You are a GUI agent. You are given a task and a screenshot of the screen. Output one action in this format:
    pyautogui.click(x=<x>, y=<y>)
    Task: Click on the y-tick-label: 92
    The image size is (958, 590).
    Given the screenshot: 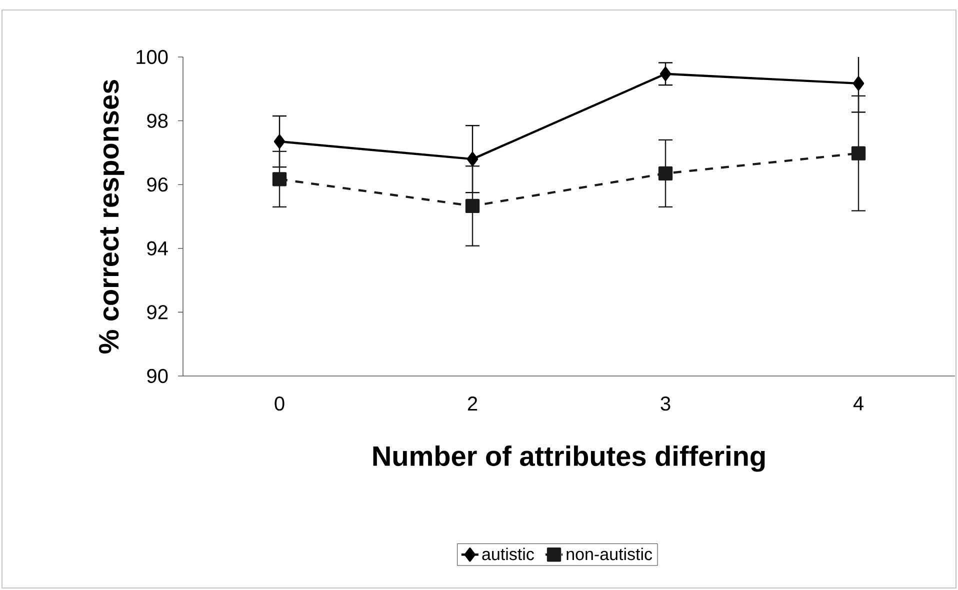 What is the action you would take?
    pyautogui.click(x=157, y=312)
    